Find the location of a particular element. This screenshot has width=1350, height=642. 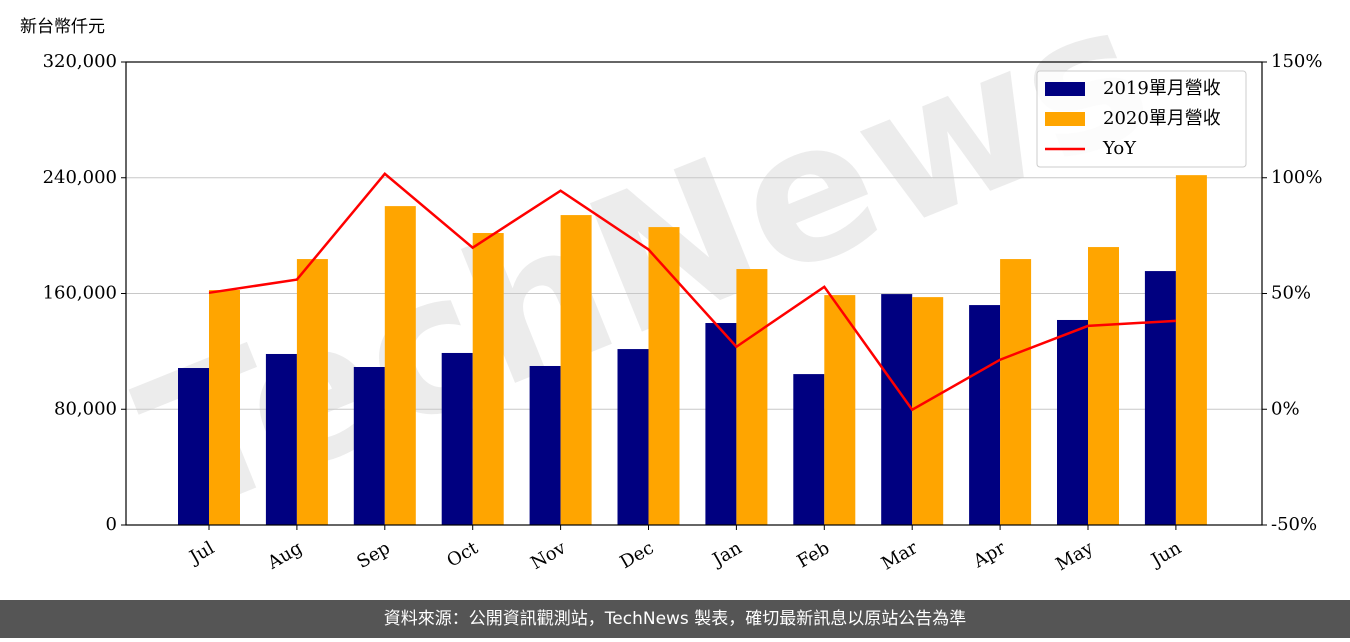

x-tick-label: Jan is located at coordinates (727, 554).